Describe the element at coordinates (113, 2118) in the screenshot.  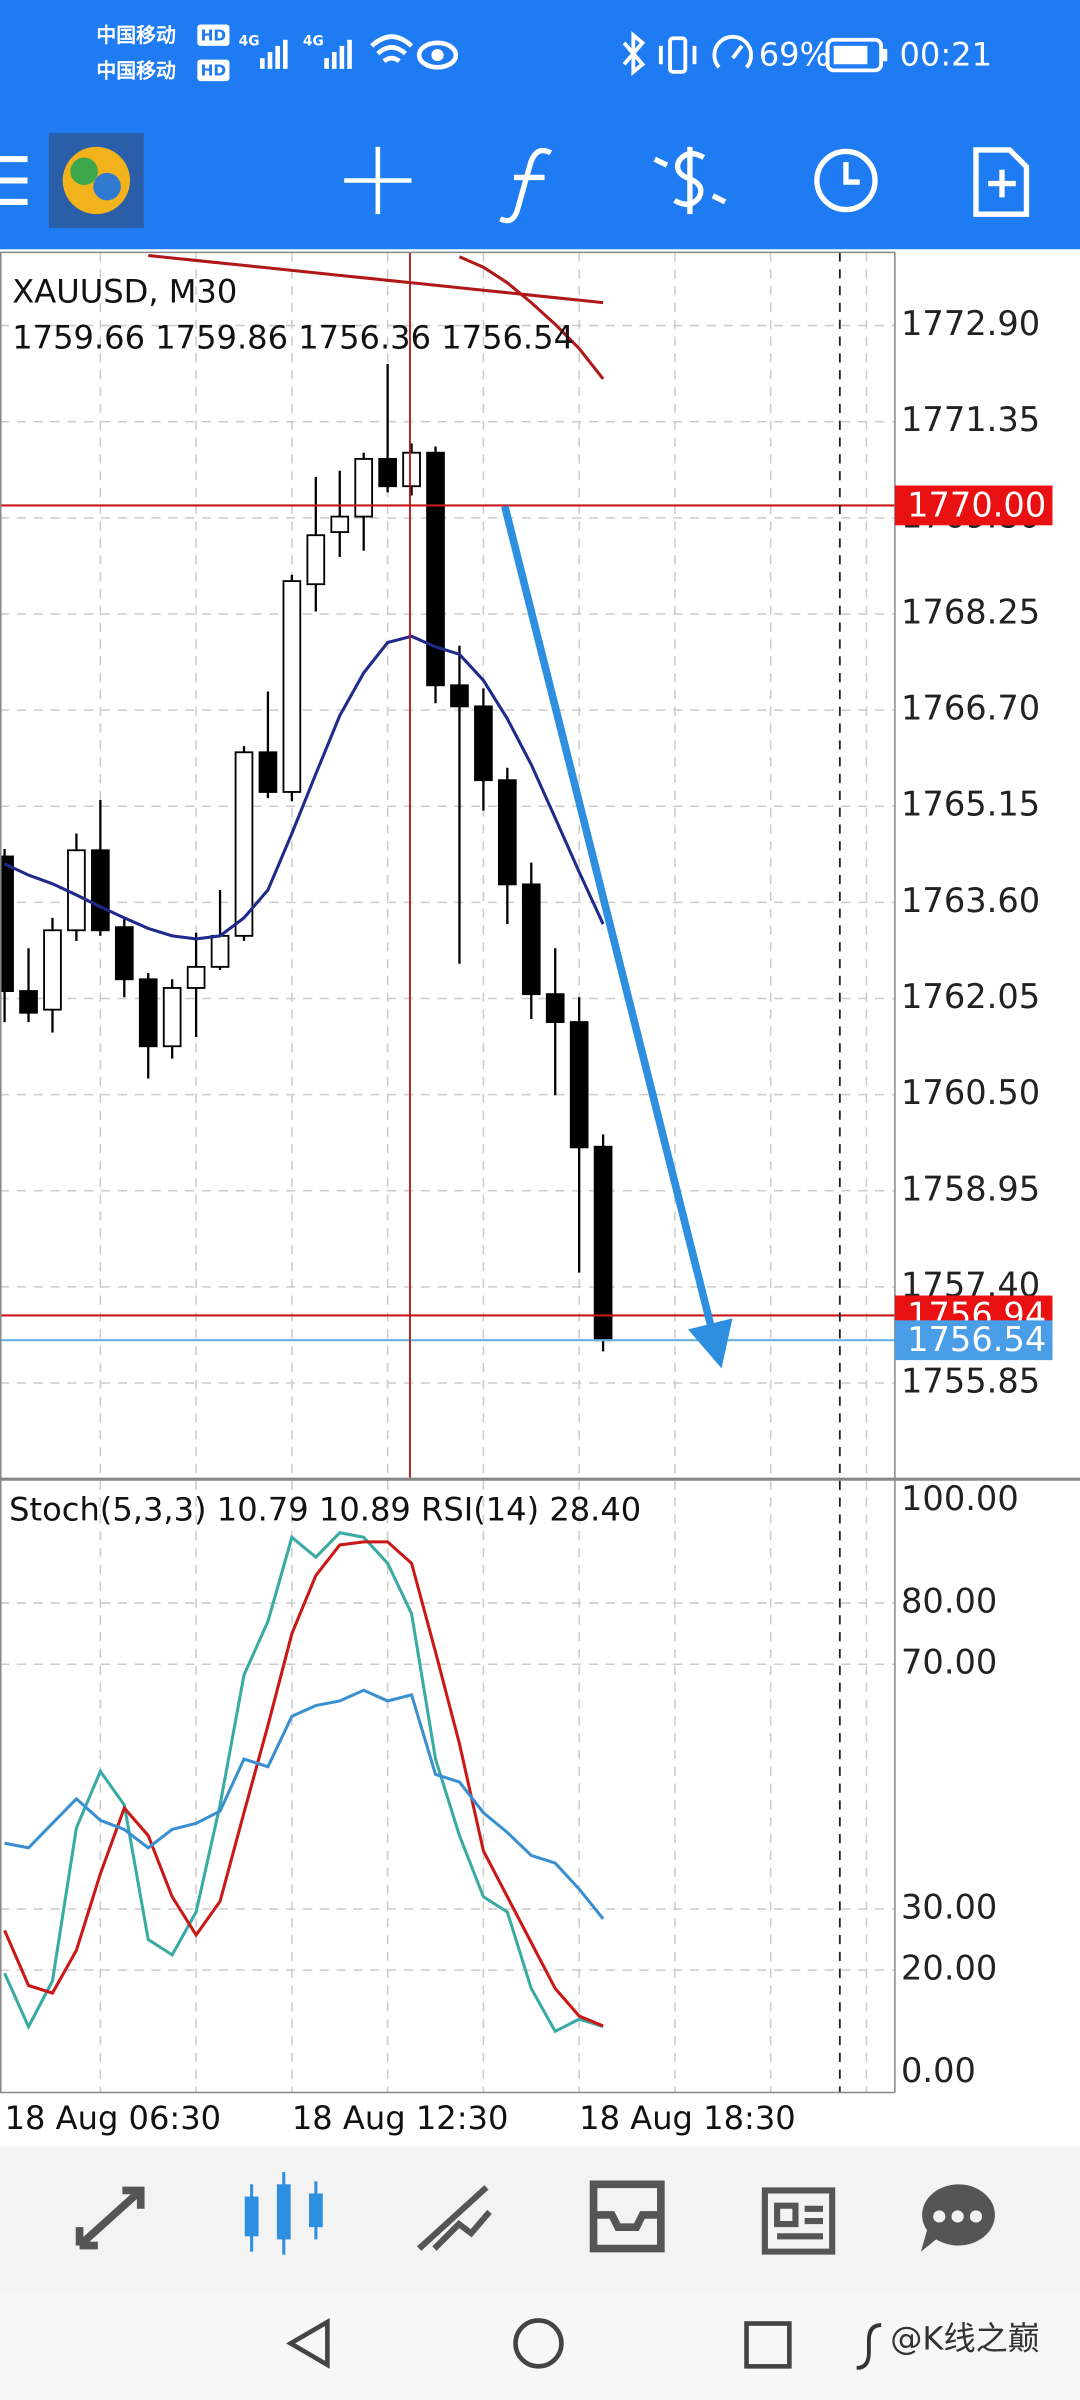
I see `x-tick-label: 18 Aug 06:30` at that location.